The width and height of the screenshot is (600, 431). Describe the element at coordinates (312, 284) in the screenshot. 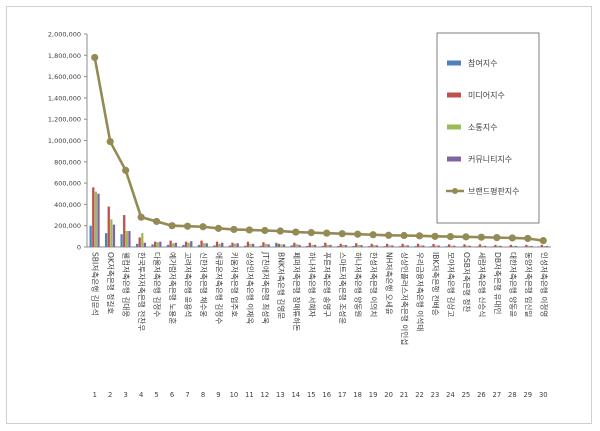

I see `category-label: 하나저축은행 서혜자` at that location.